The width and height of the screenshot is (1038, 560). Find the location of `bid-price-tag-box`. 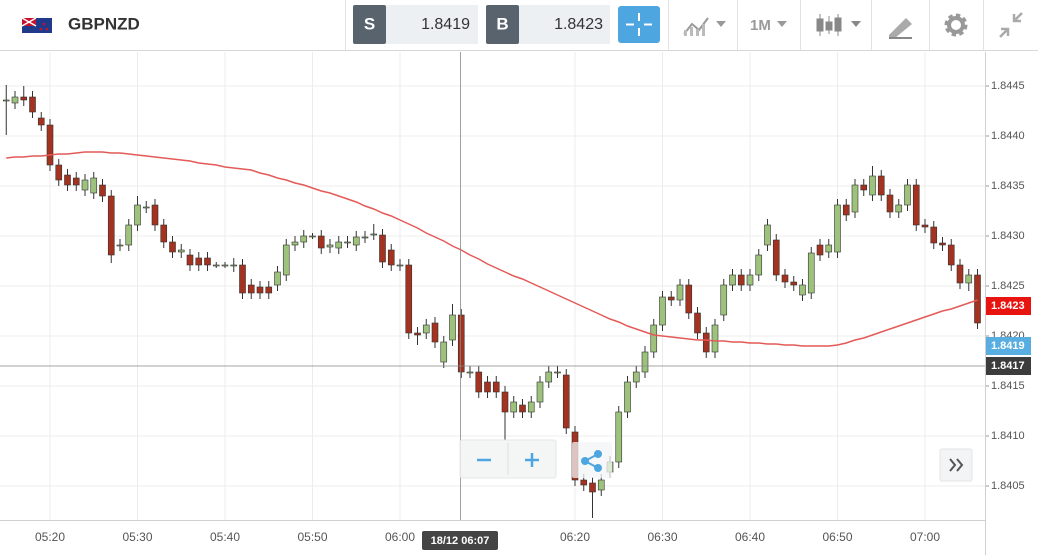

bid-price-tag-box is located at coordinates (1008, 346).